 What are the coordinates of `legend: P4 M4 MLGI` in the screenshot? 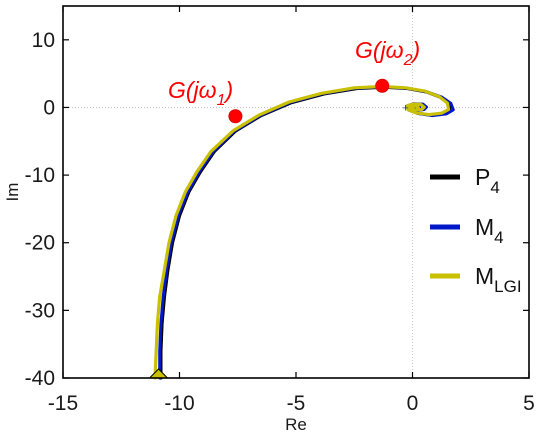 It's located at (476, 230).